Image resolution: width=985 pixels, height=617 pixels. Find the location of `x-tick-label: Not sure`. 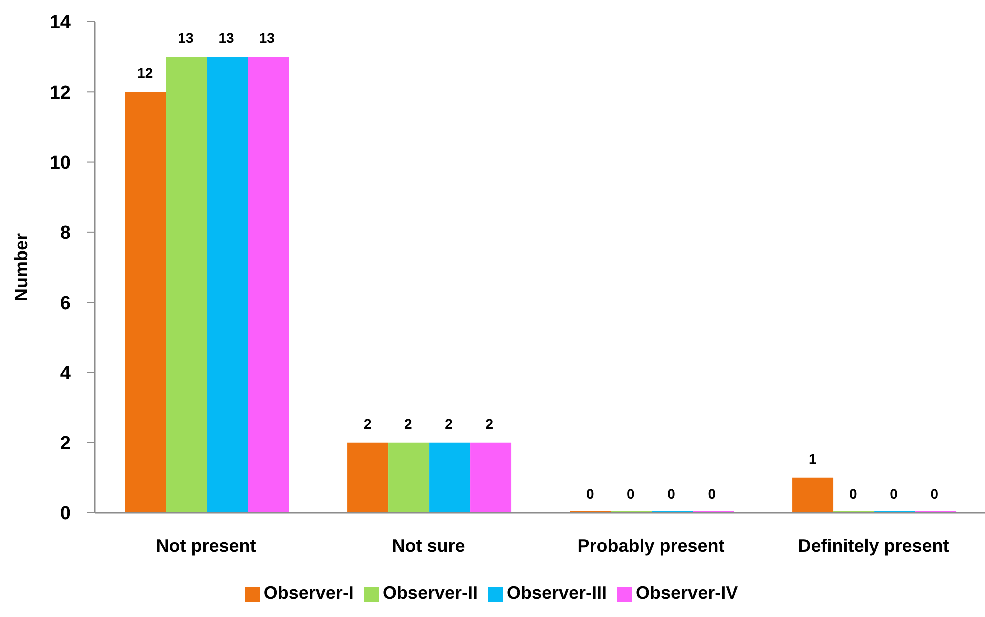

x-tick-label: Not sure is located at coordinates (429, 546).